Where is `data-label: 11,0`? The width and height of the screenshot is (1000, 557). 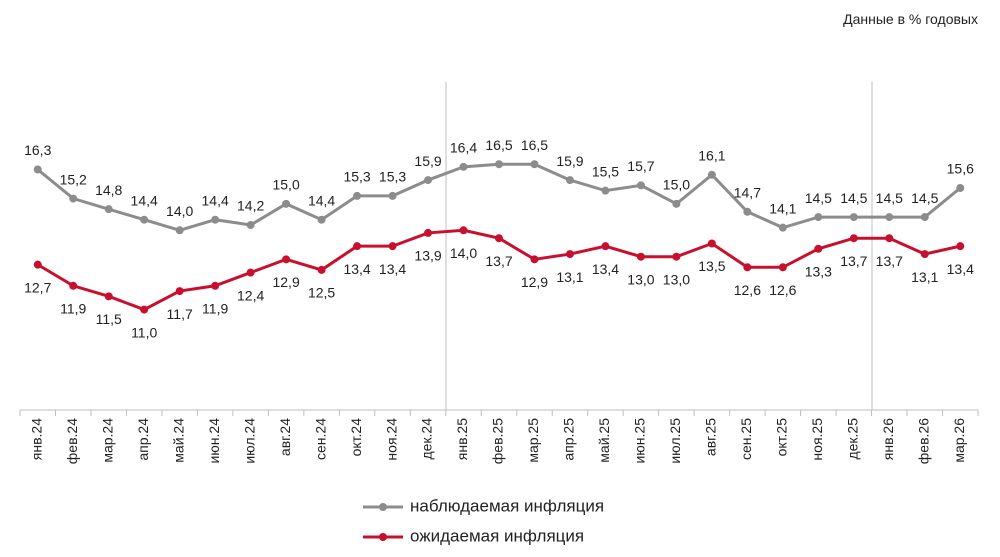 data-label: 11,0 is located at coordinates (144, 332).